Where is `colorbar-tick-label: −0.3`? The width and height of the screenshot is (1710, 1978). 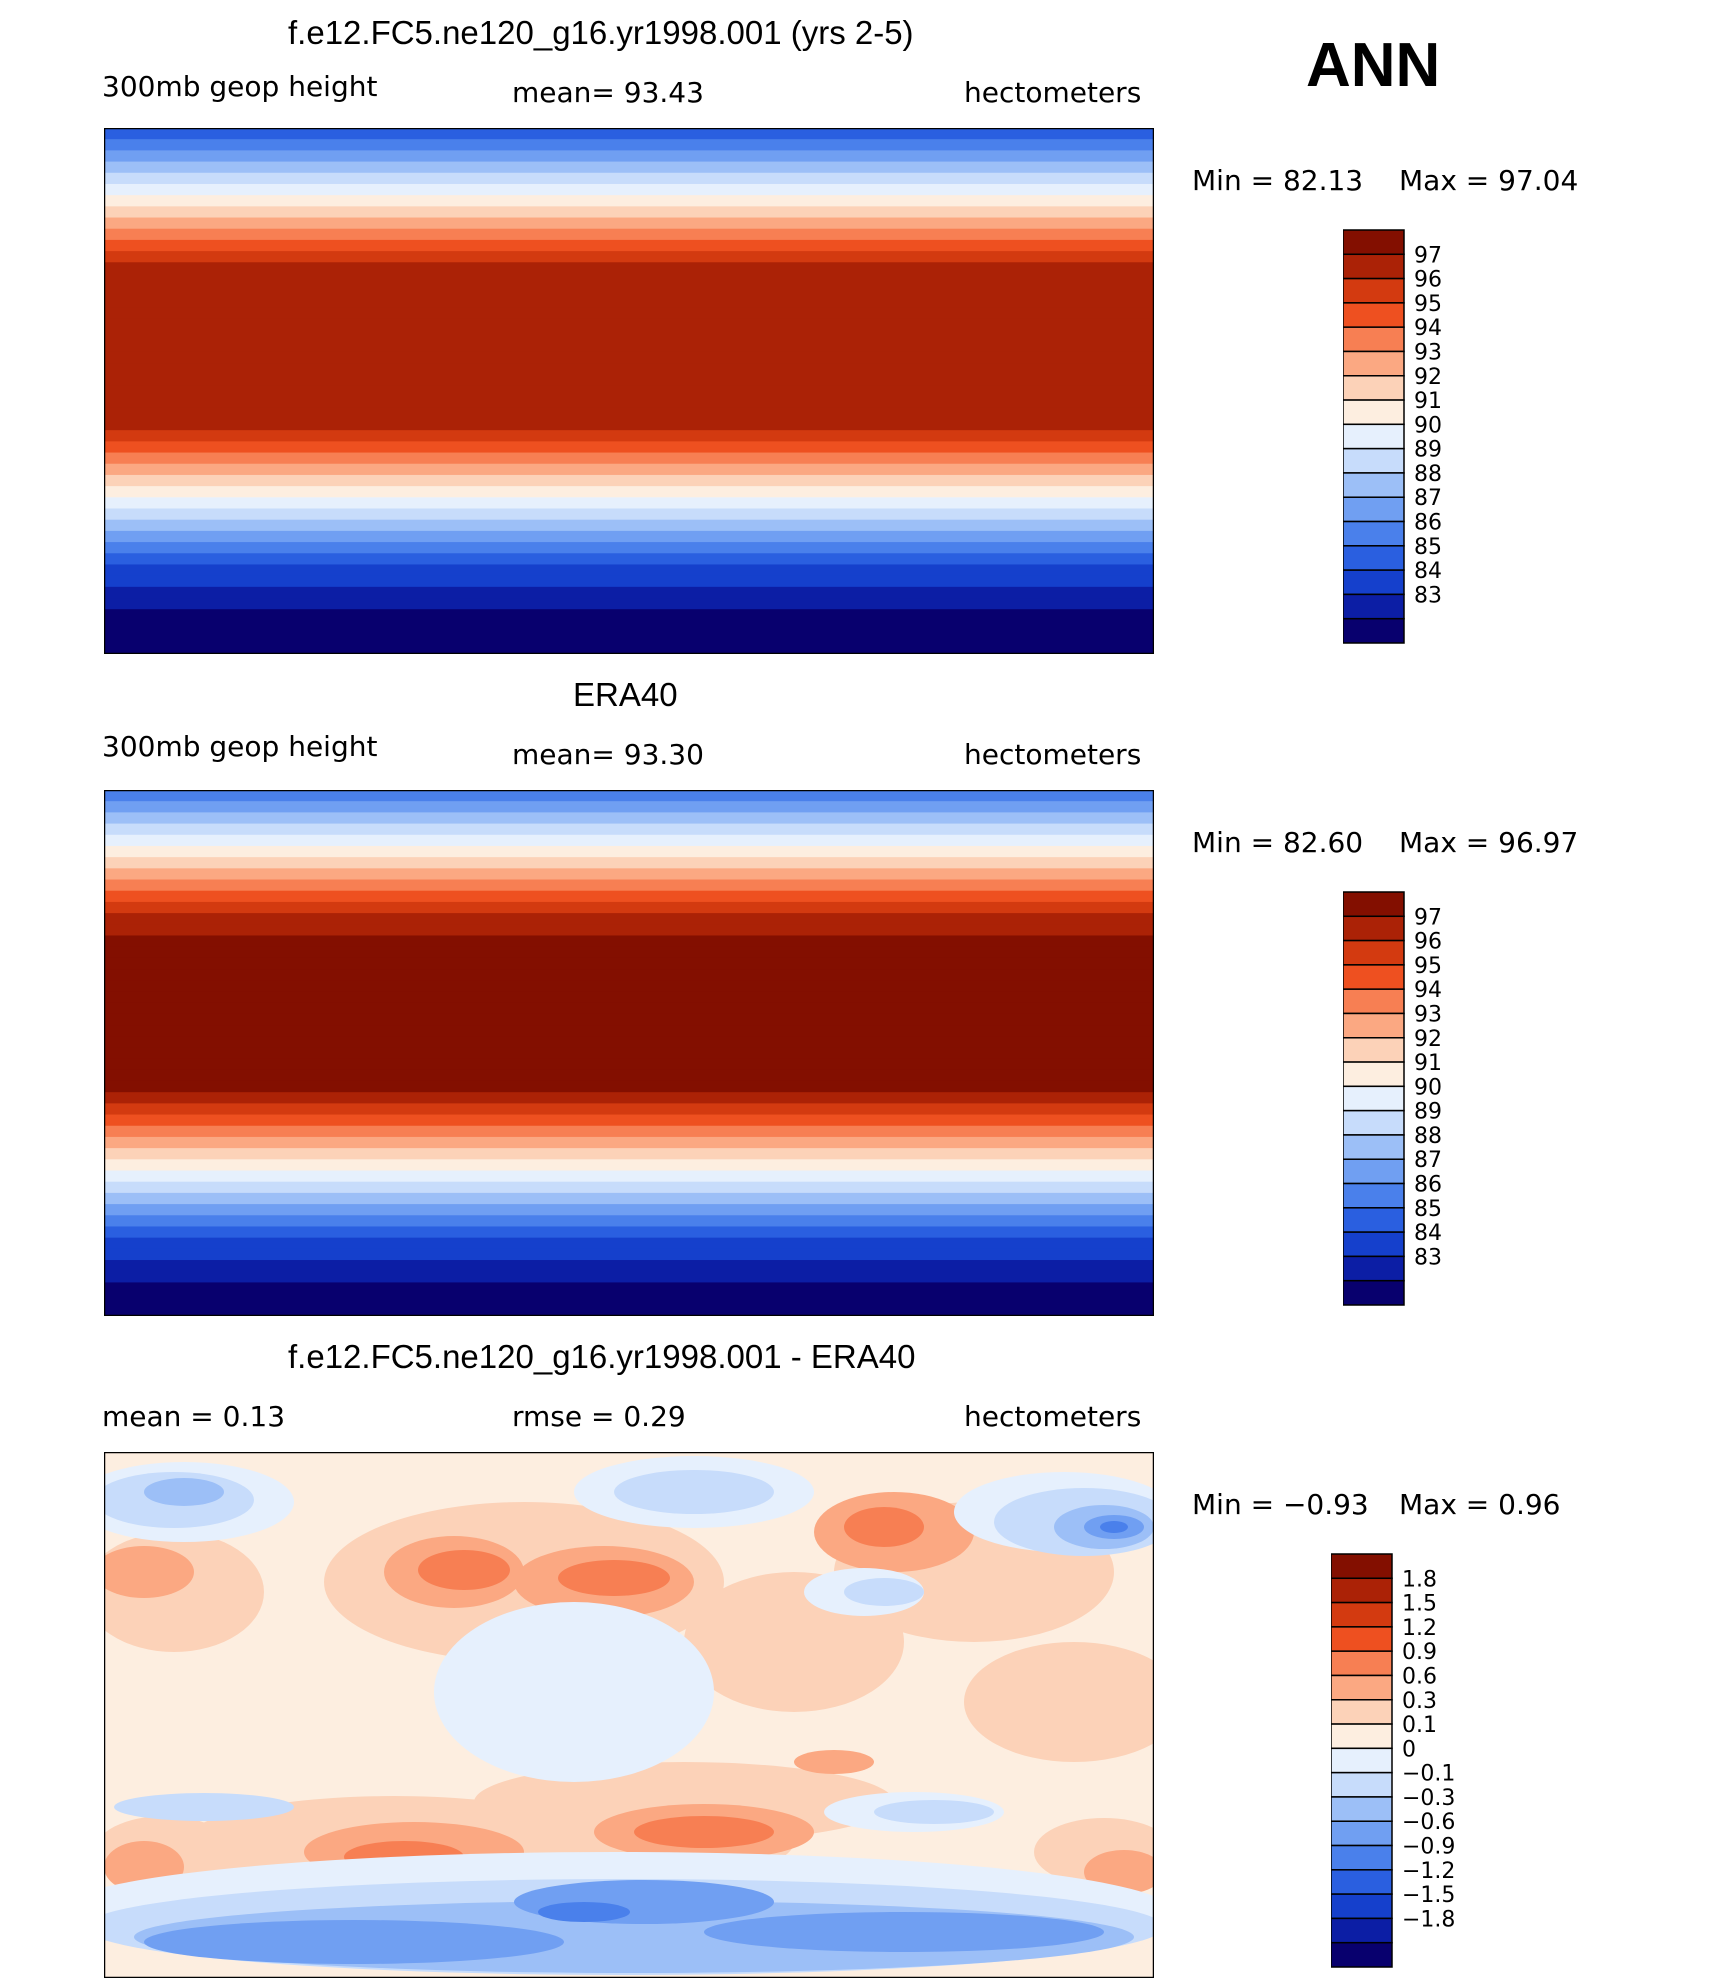 colorbar-tick-label: −0.3 is located at coordinates (1428, 1798).